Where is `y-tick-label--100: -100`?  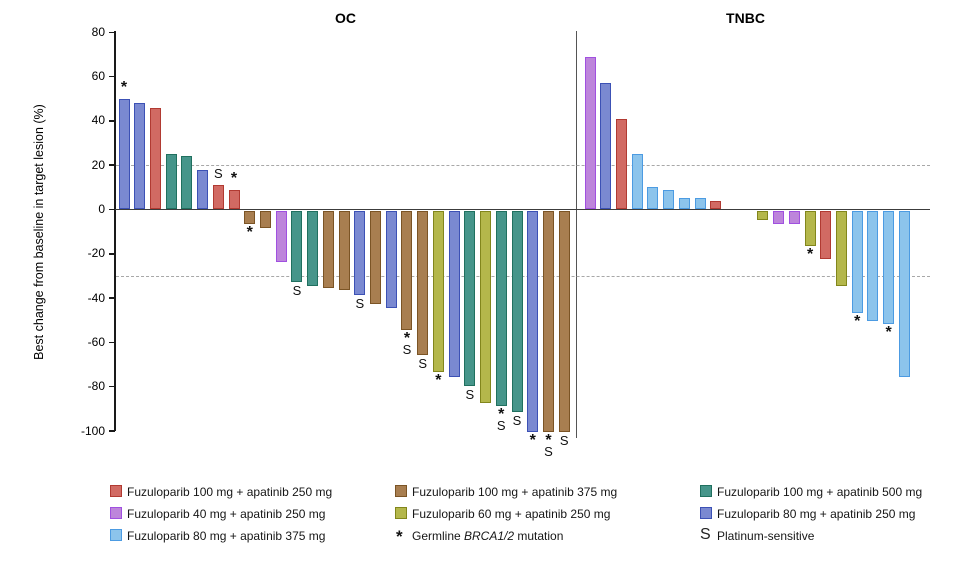
y-tick-label--100: -100 is located at coordinates (92, 430).